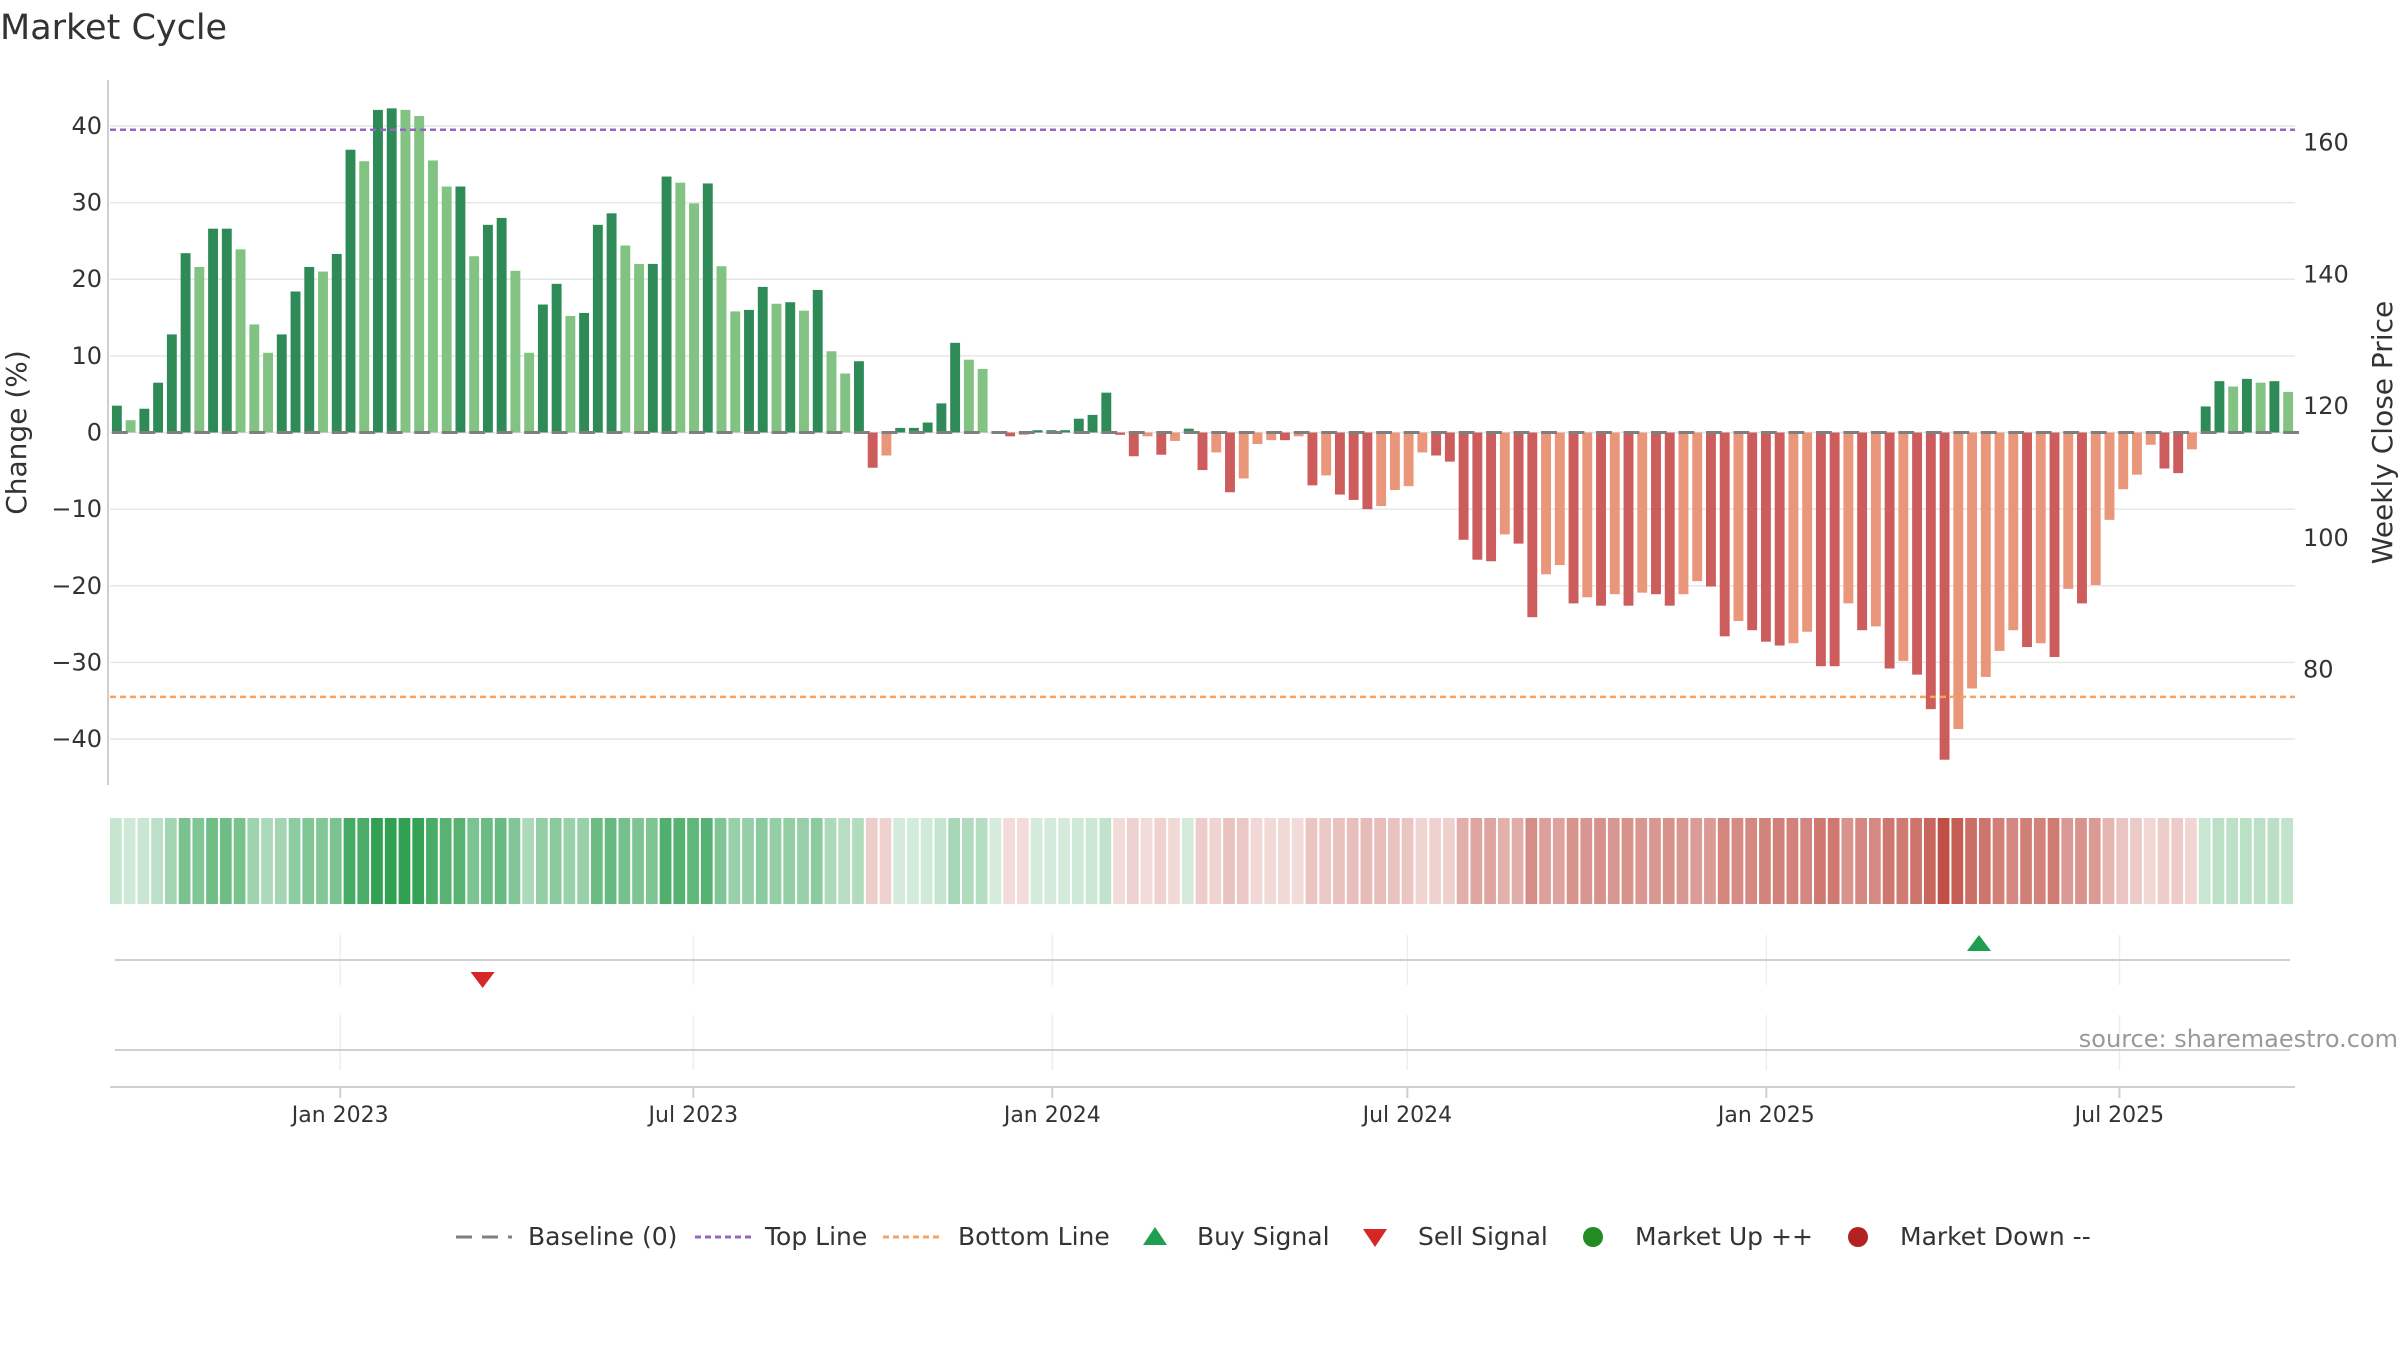 The image size is (2400, 1350). Describe the element at coordinates (1765, 1115) in the screenshot. I see `x-tick-label: Jan 2025` at that location.